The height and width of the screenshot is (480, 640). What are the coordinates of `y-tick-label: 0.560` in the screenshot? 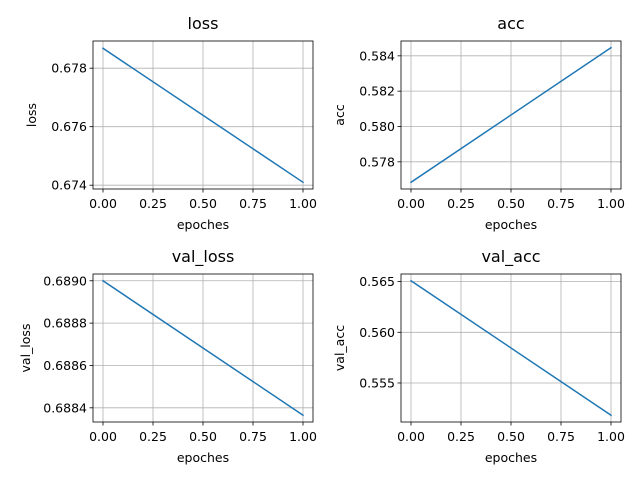 It's located at (377, 332).